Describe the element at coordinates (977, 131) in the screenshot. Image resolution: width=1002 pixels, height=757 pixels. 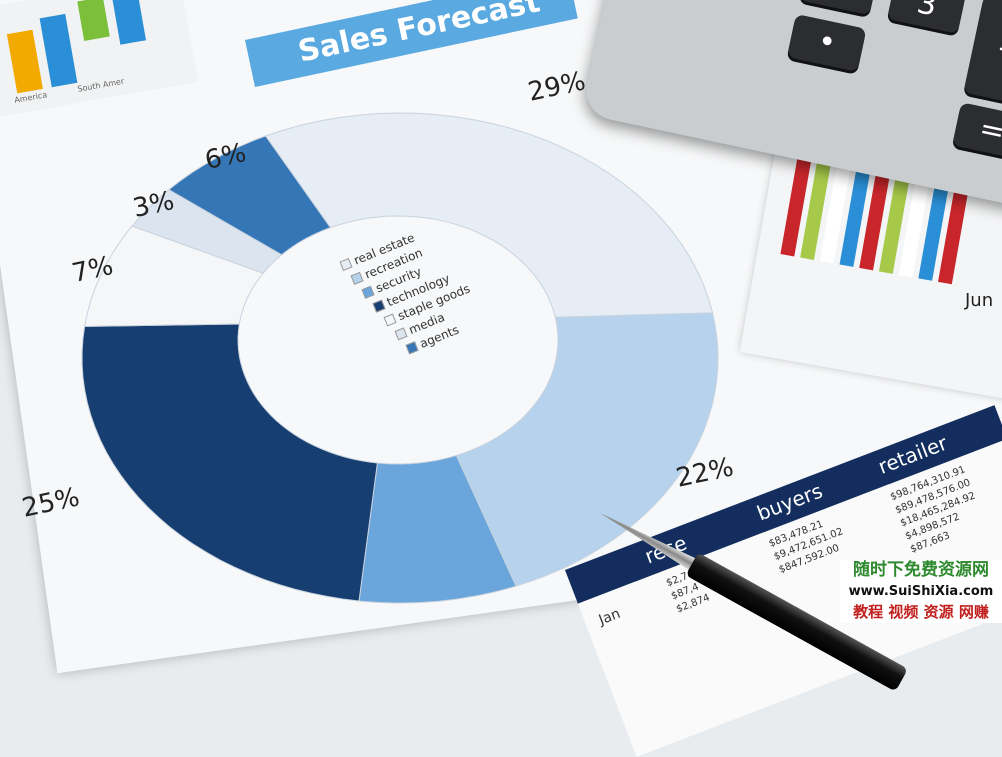
I see `calc-key: =` at that location.